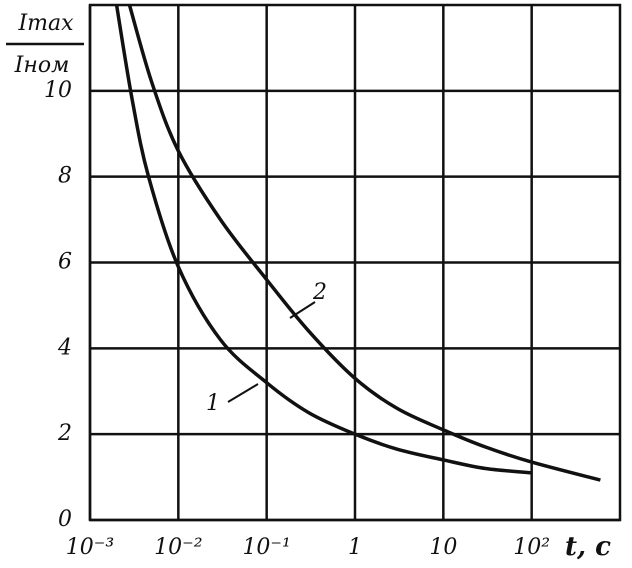  I want to click on y-tick-label: 10, so click(58, 90).